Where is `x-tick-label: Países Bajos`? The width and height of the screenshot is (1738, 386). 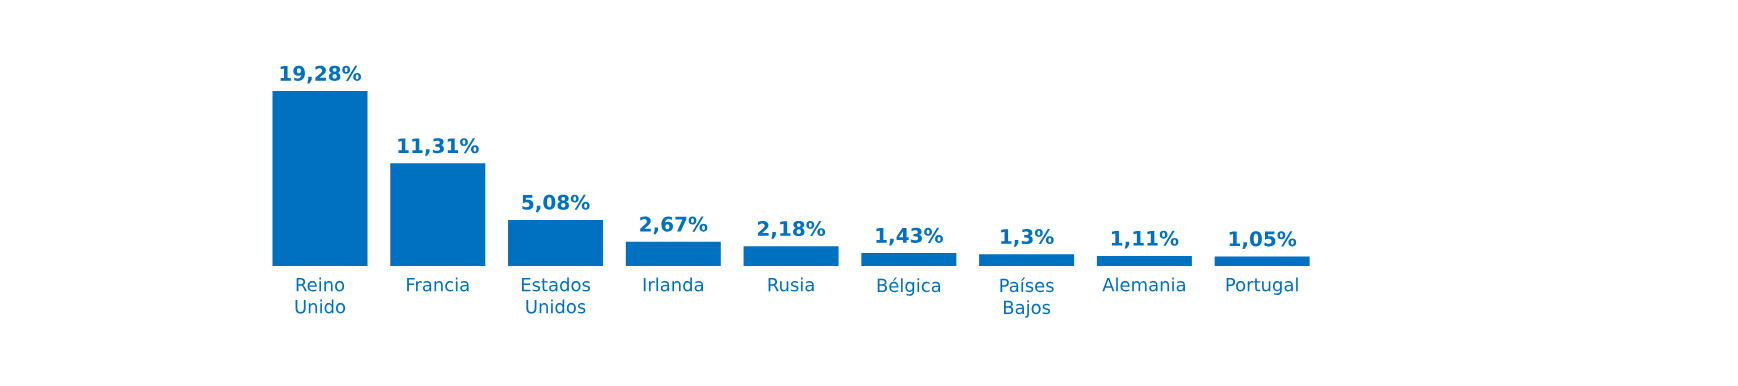 x-tick-label: Países Bajos is located at coordinates (1027, 297).